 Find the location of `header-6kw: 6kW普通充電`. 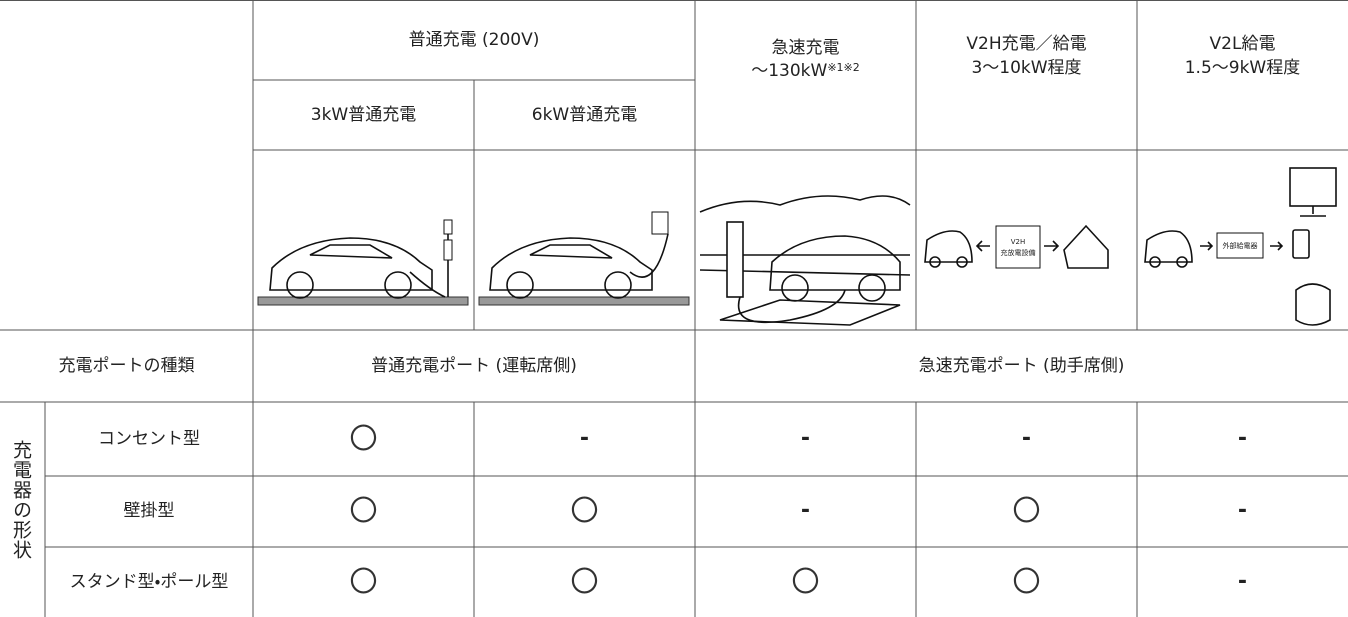

header-6kw: 6kW普通充電 is located at coordinates (584, 114).